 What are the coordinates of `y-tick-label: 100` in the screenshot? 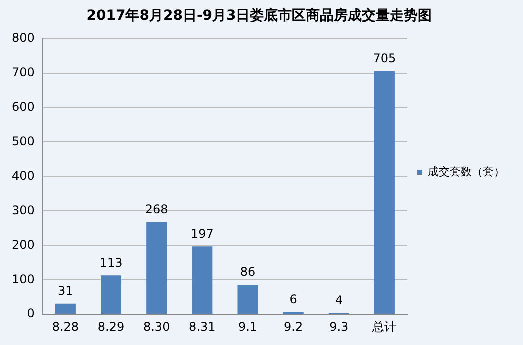 It's located at (23, 279).